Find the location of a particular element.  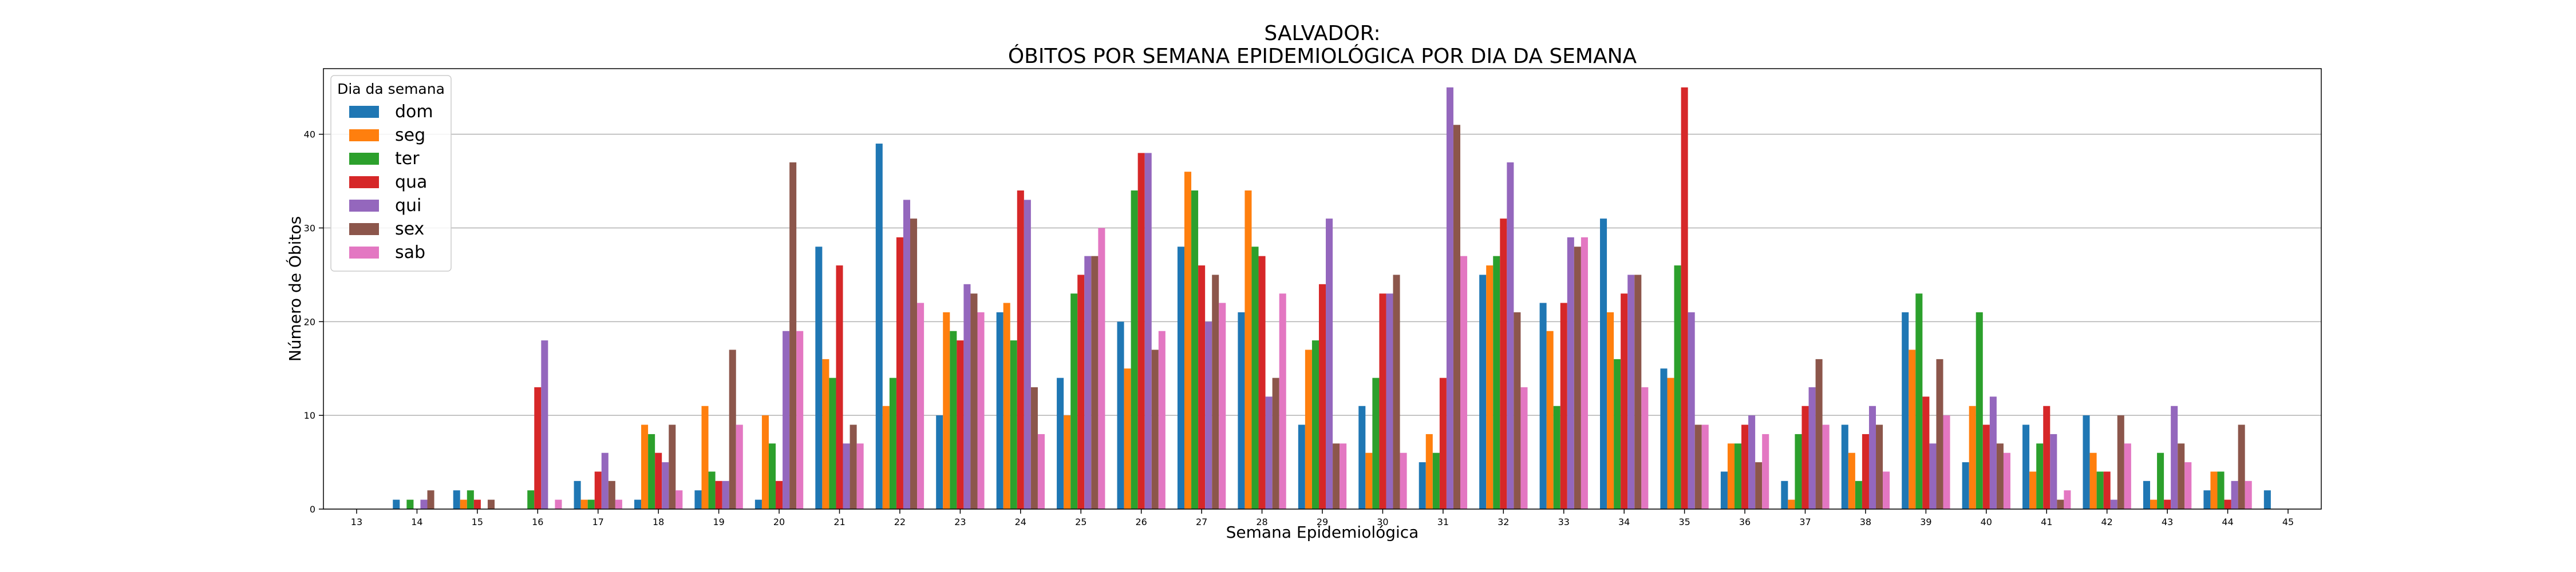

legend-label-qui: qui is located at coordinates (408, 206).